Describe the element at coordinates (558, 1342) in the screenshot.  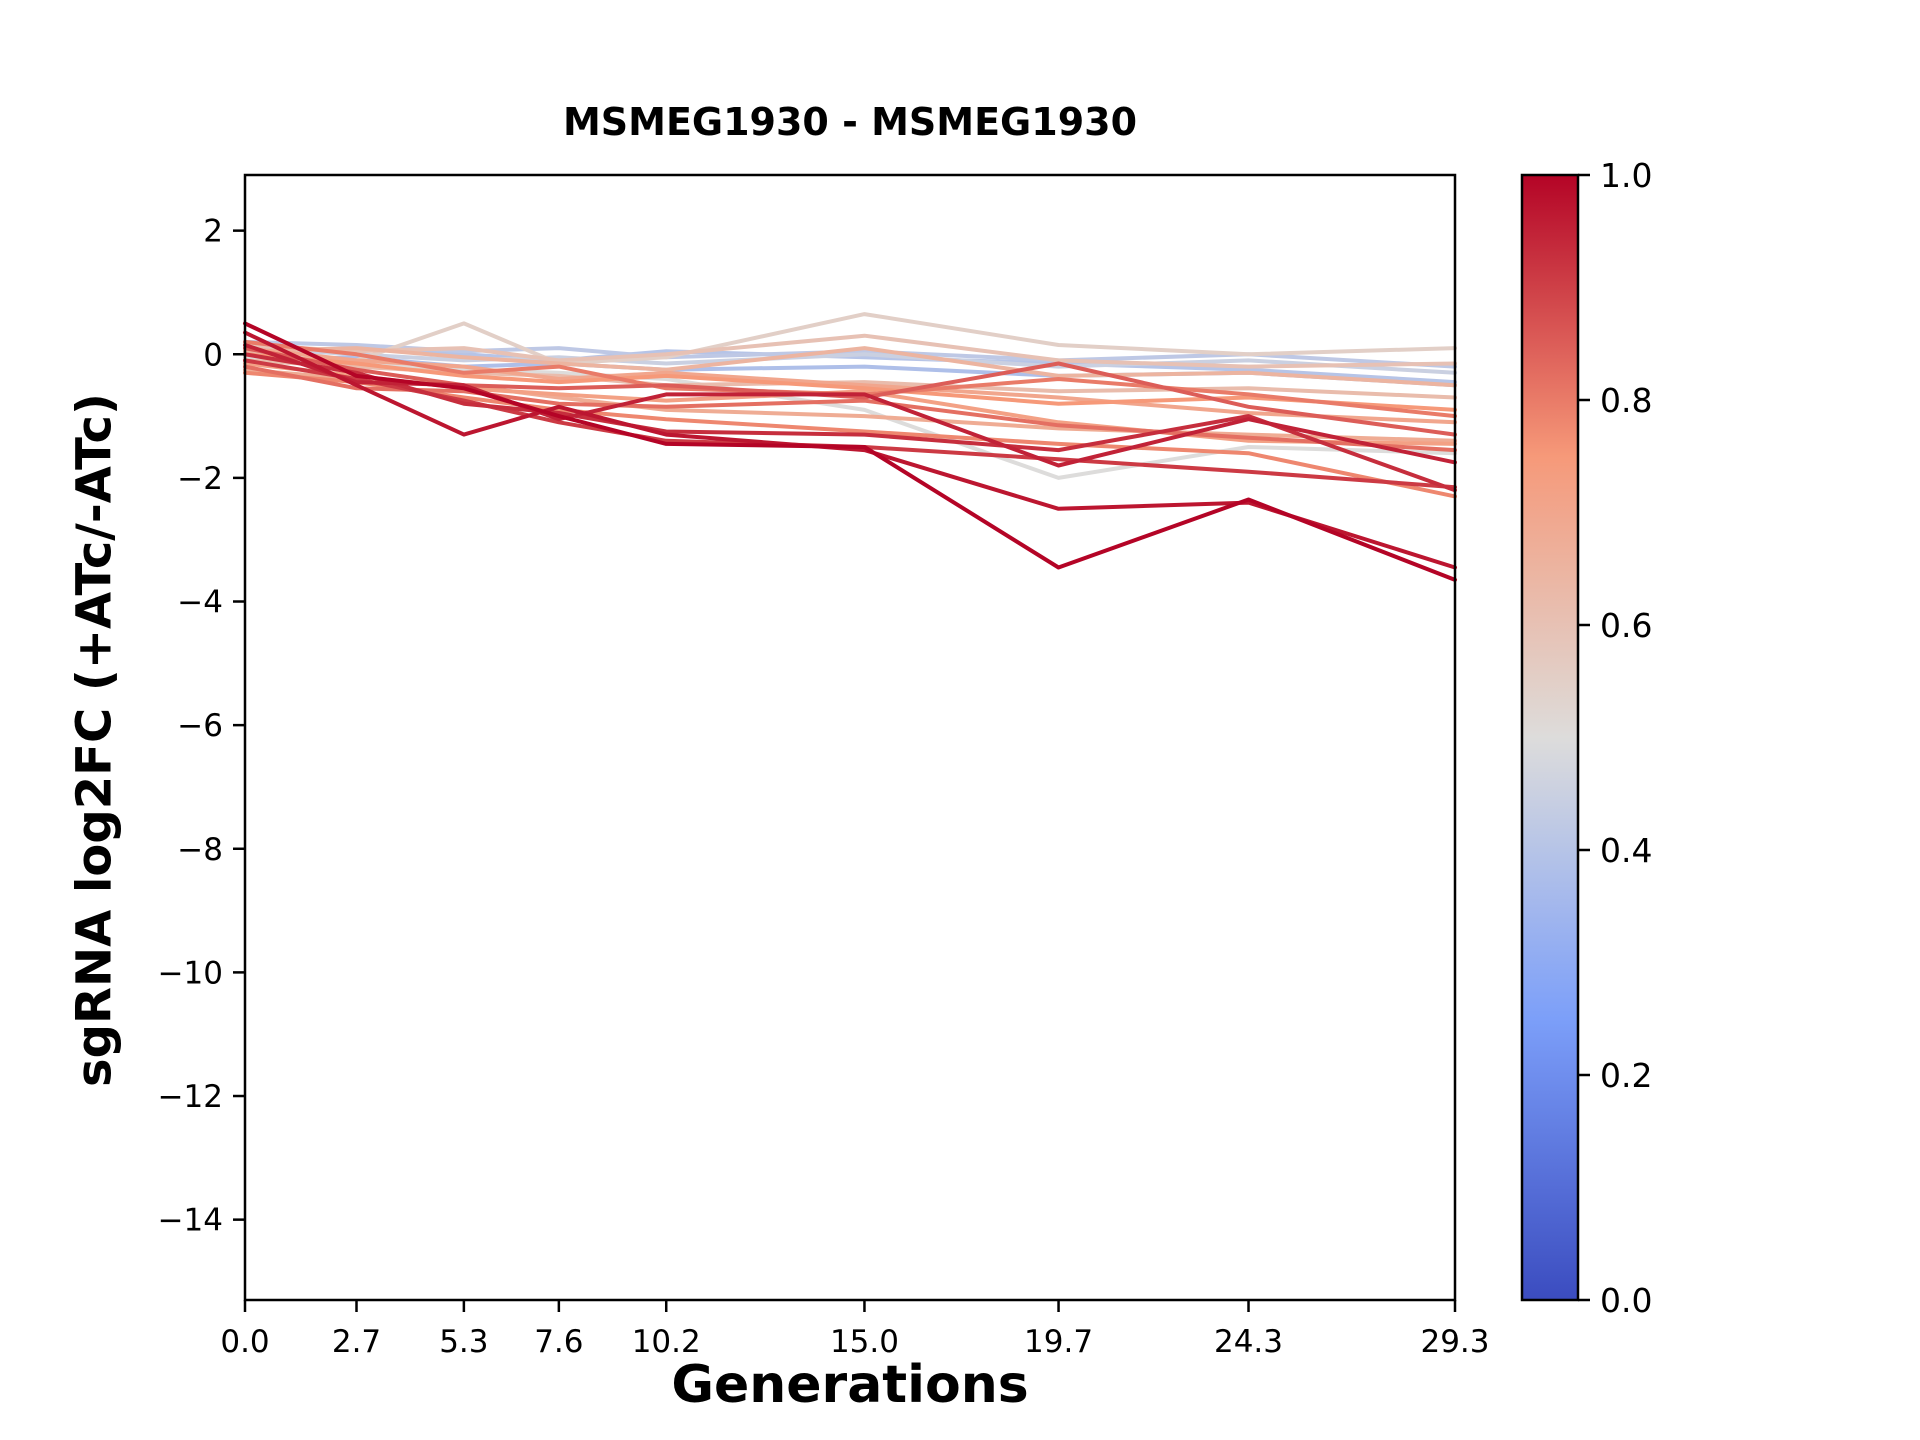
I see `x-tick-label: 7.6` at that location.